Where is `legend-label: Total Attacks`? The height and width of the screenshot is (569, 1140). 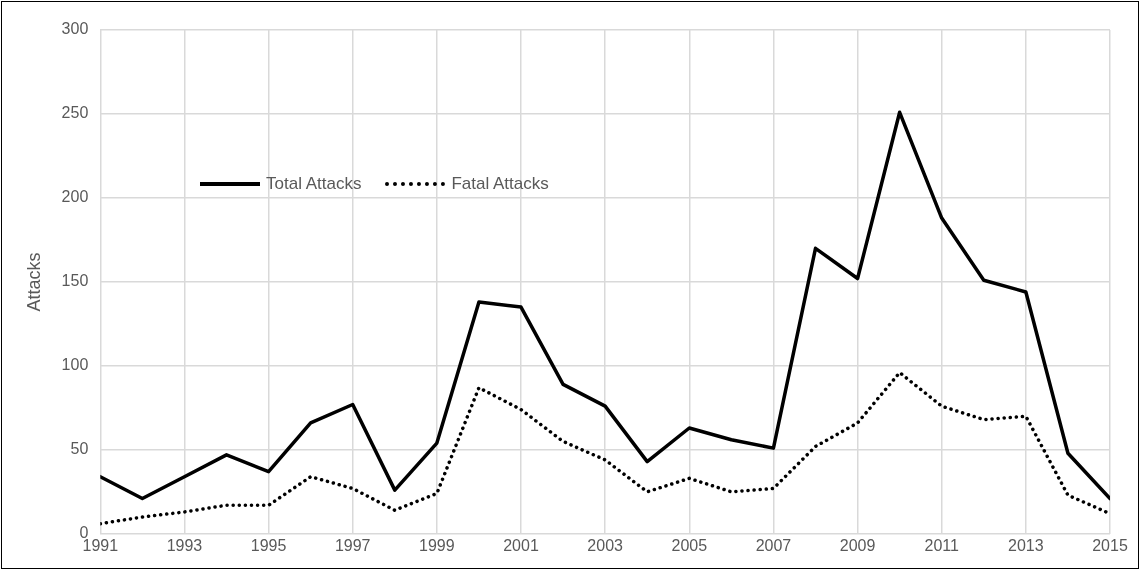
legend-label: Total Attacks is located at coordinates (314, 184).